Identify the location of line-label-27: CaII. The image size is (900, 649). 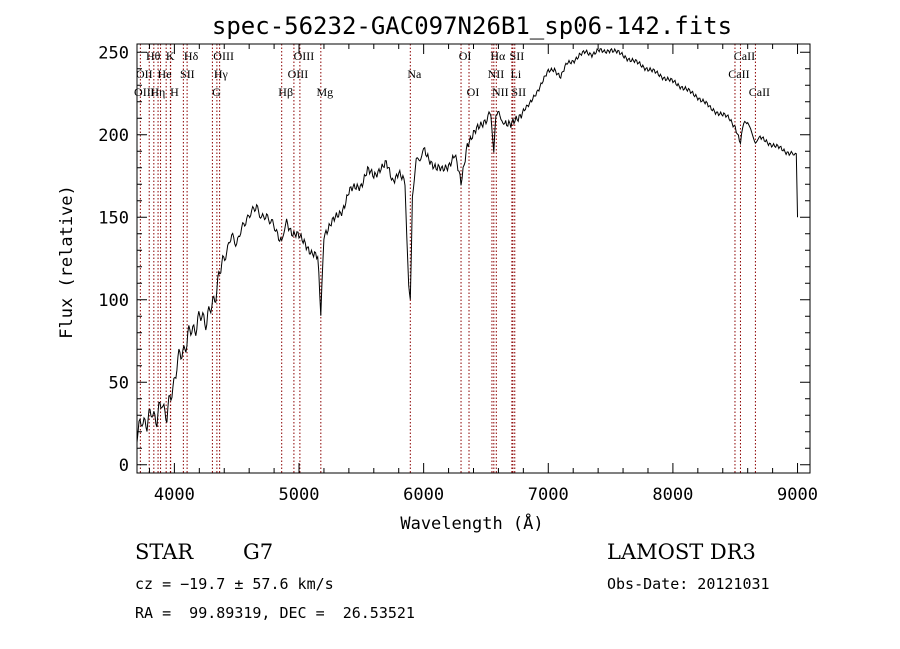
(759, 92).